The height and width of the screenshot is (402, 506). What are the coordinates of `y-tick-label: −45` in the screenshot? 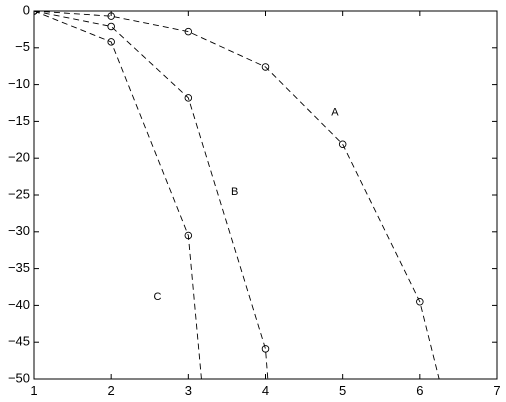 It's located at (19, 341).